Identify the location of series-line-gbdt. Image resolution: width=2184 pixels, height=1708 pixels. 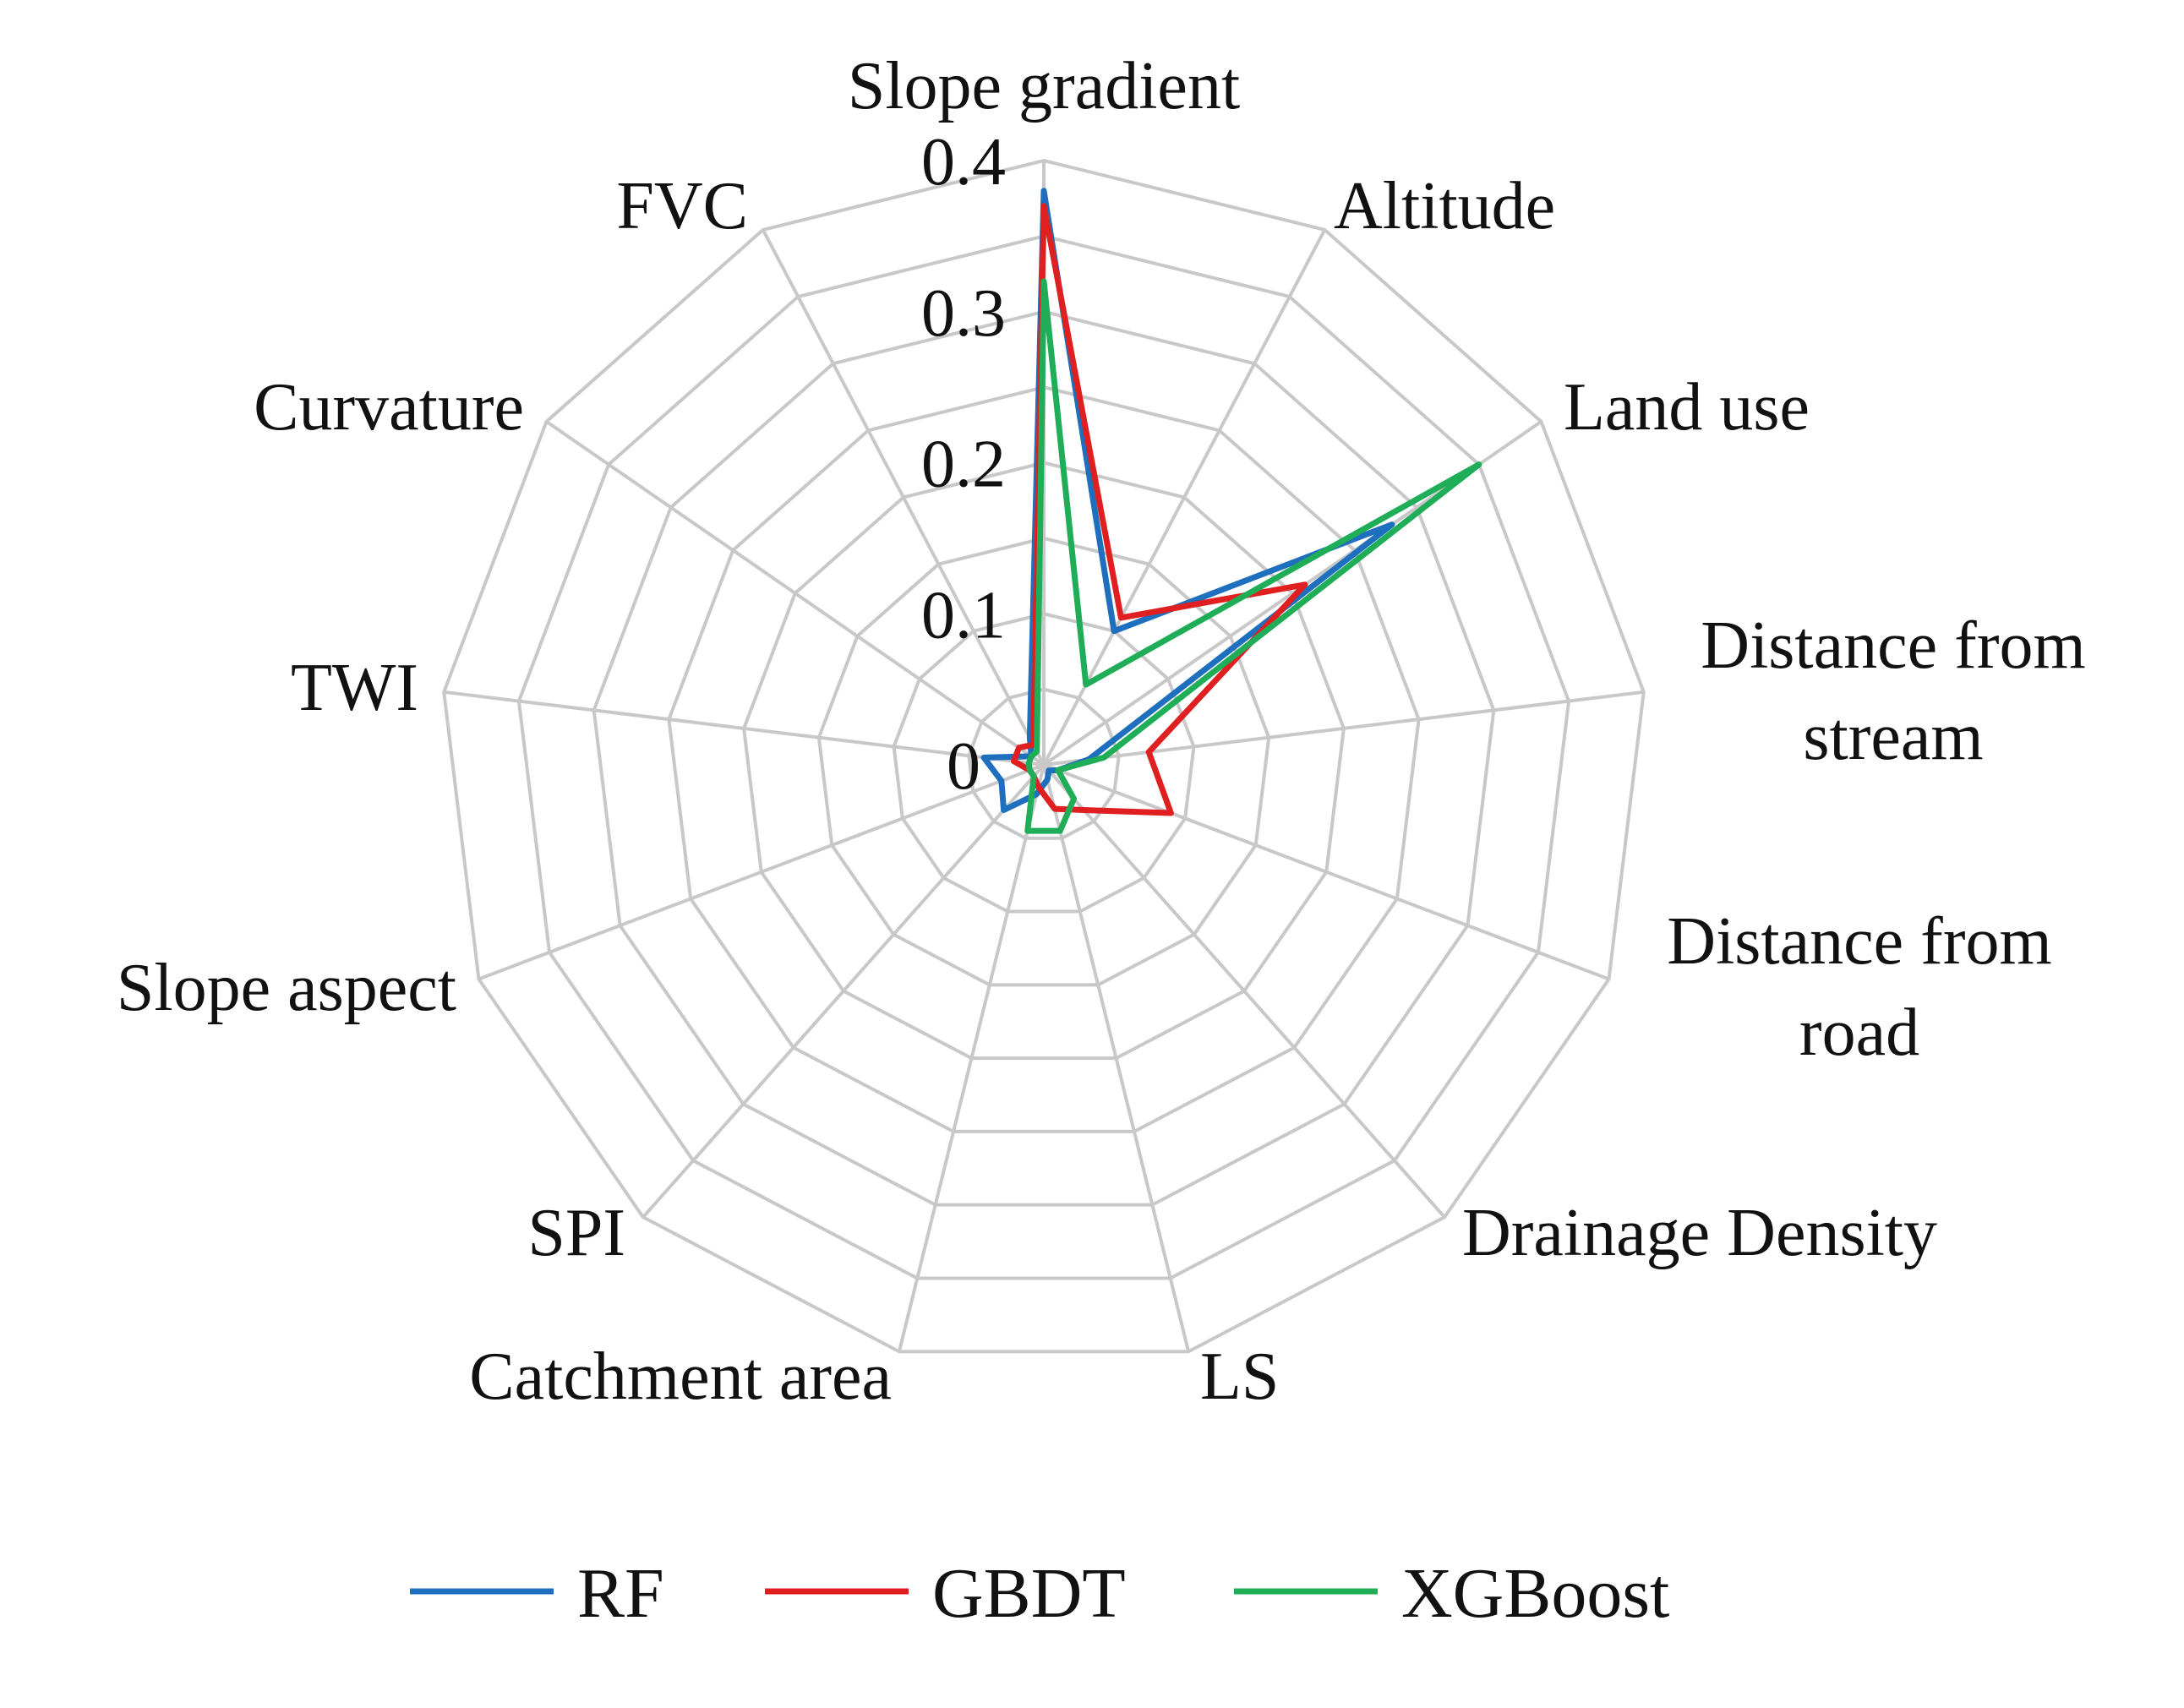
(1159, 509).